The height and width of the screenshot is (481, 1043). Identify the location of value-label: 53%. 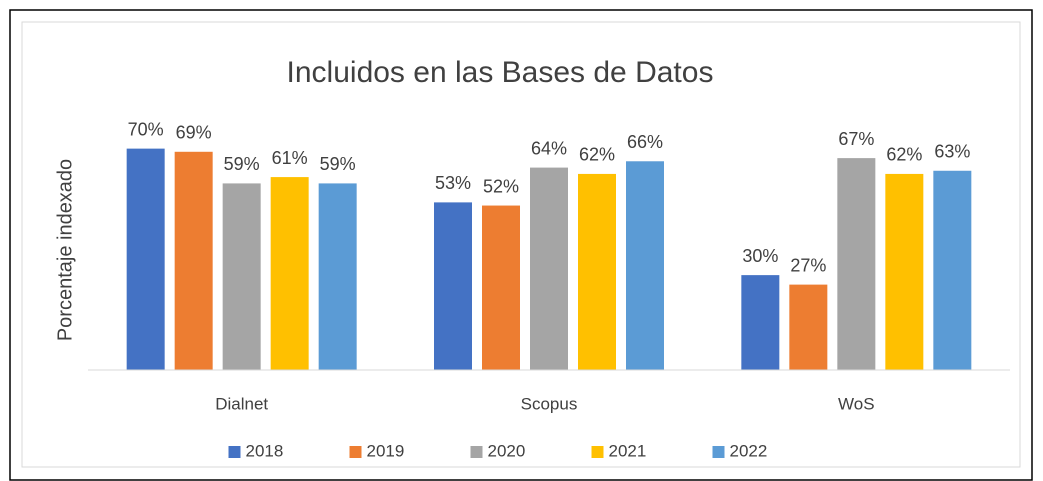
(453, 183).